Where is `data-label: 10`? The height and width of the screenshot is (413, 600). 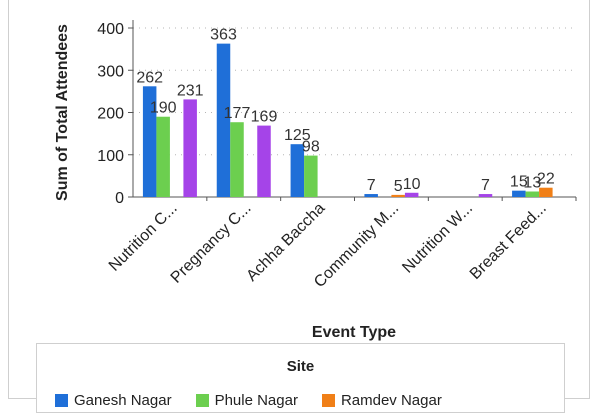
data-label: 10 is located at coordinates (412, 184).